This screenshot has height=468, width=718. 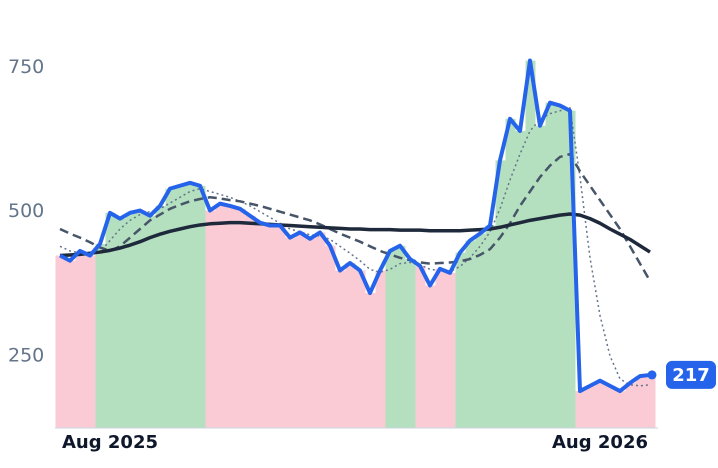 What do you see at coordinates (26, 67) in the screenshot?
I see `y-tick-label: 750` at bounding box center [26, 67].